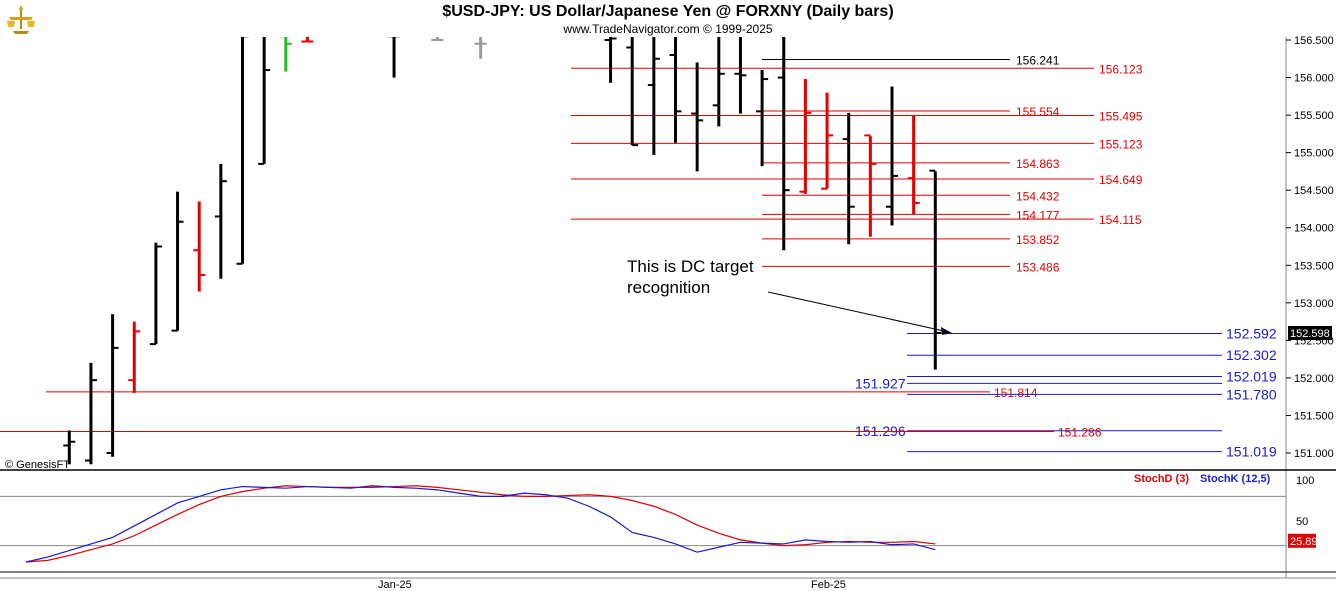 The image size is (1336, 591). Describe the element at coordinates (828, 585) in the screenshot. I see `x-tick-label: Feb-25` at that location.